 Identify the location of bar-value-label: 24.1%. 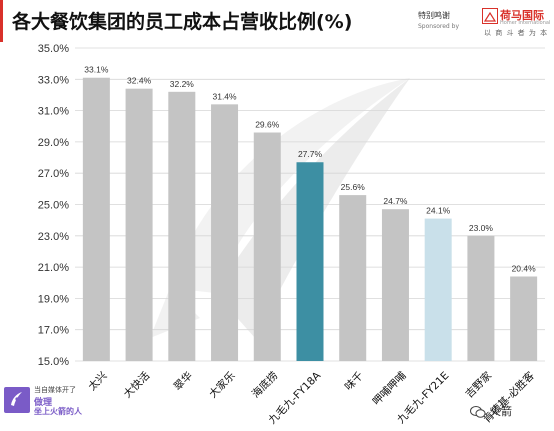
(438, 211).